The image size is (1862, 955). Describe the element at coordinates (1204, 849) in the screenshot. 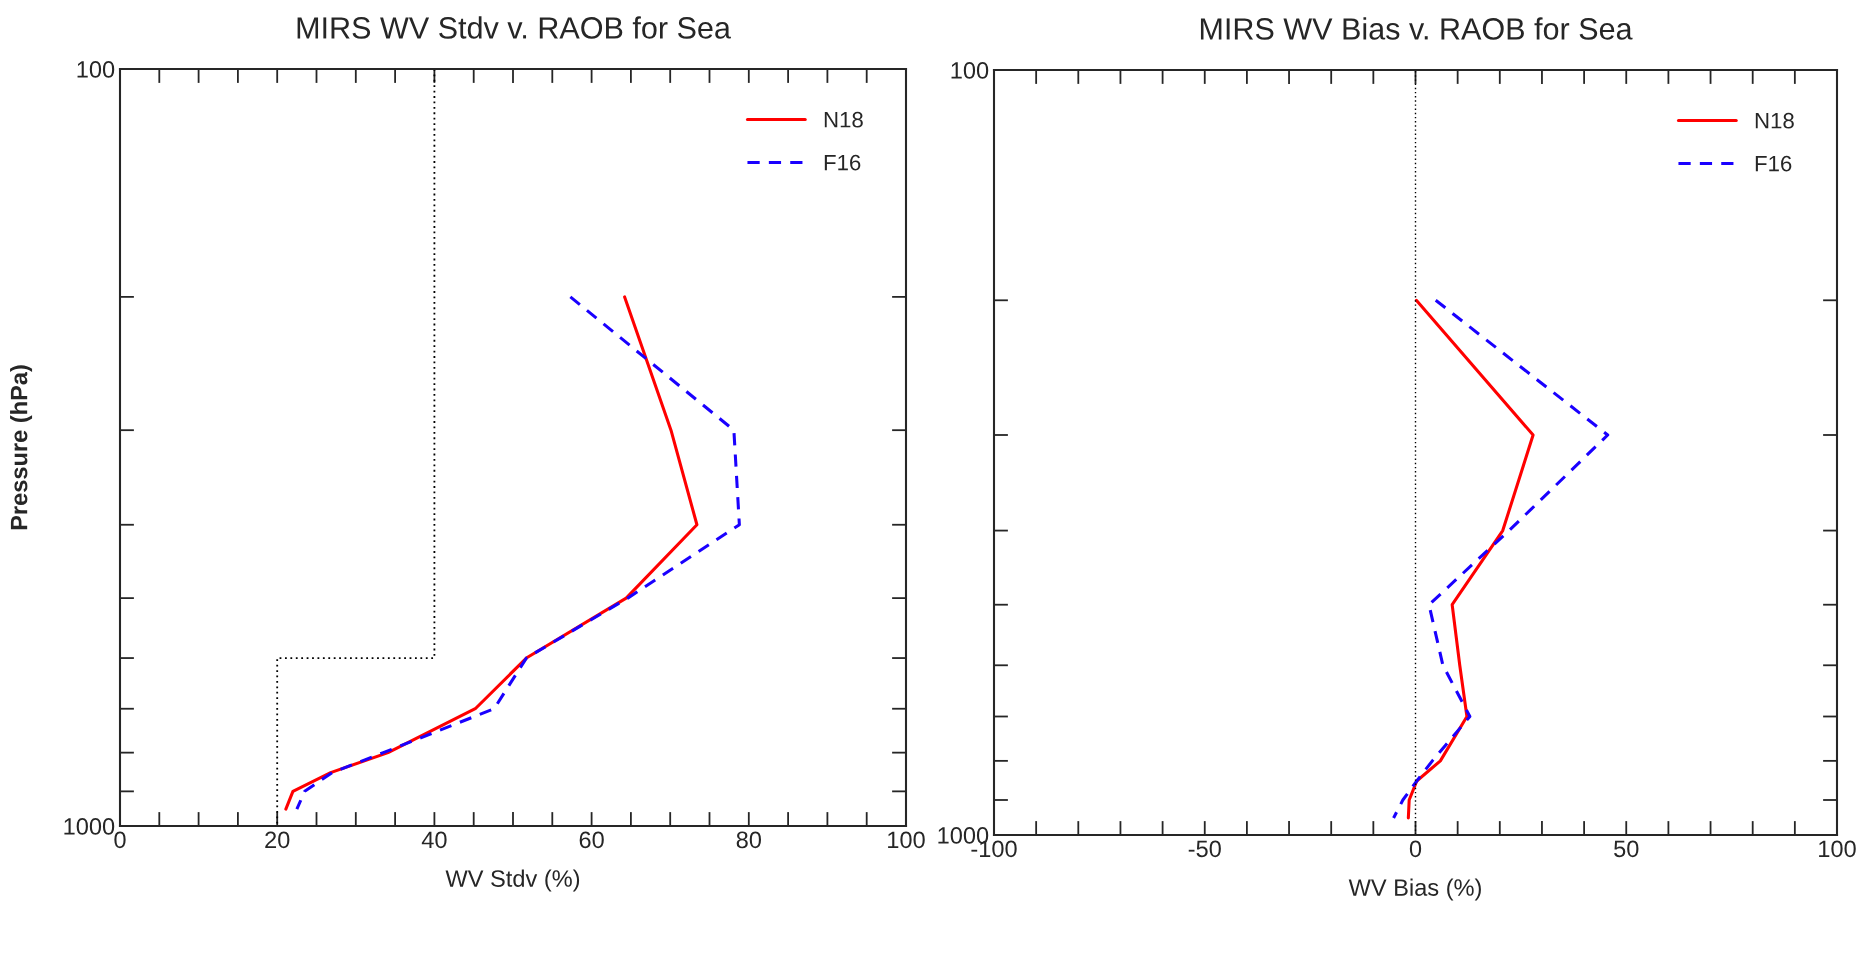

I see `x-tick-label: -50` at that location.